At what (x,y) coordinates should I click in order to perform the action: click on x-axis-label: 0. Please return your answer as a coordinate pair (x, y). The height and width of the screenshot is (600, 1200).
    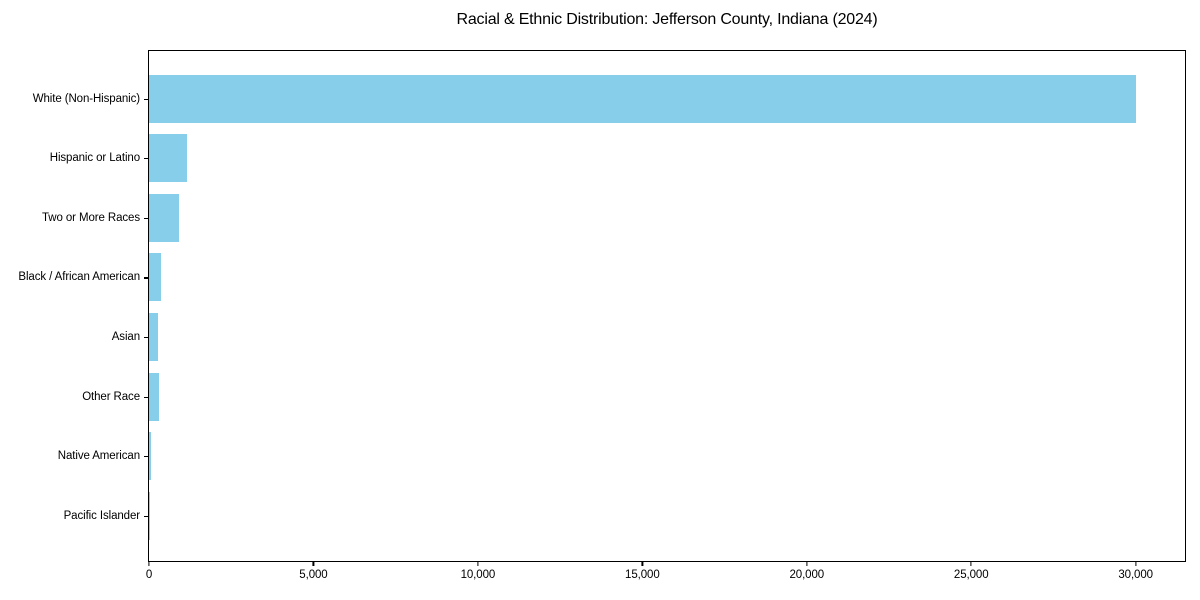
    Looking at the image, I should click on (149, 575).